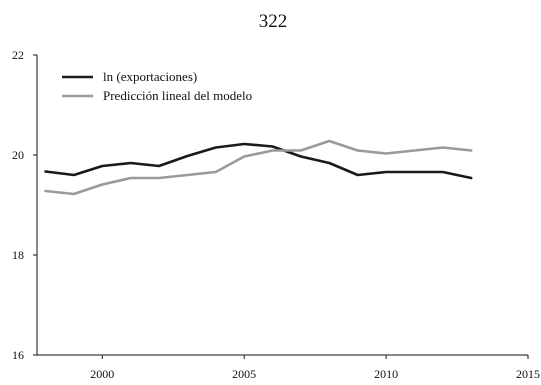 The image size is (541, 385). Describe the element at coordinates (18, 55) in the screenshot. I see `y-tick-label: 22` at that location.